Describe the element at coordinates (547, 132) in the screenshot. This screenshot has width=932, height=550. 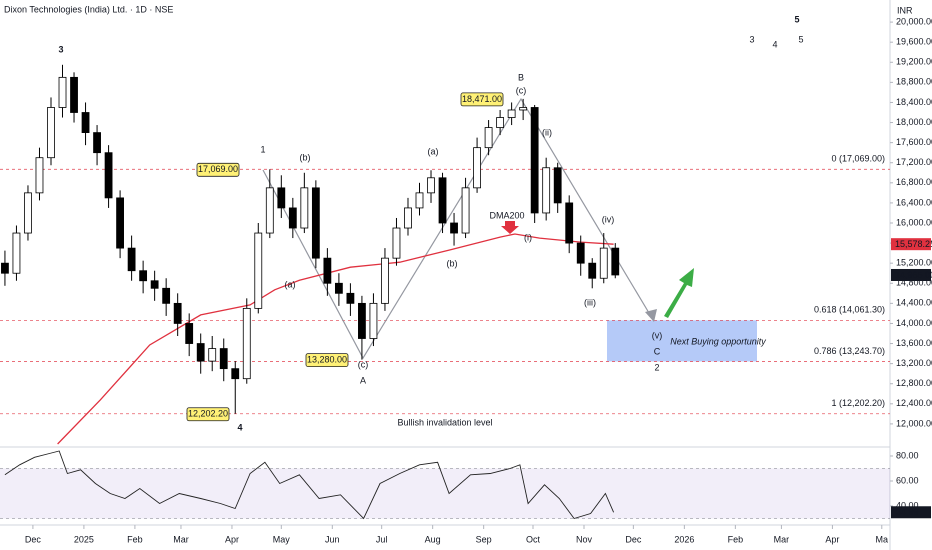
I see `wave-label: (ii)` at that location.